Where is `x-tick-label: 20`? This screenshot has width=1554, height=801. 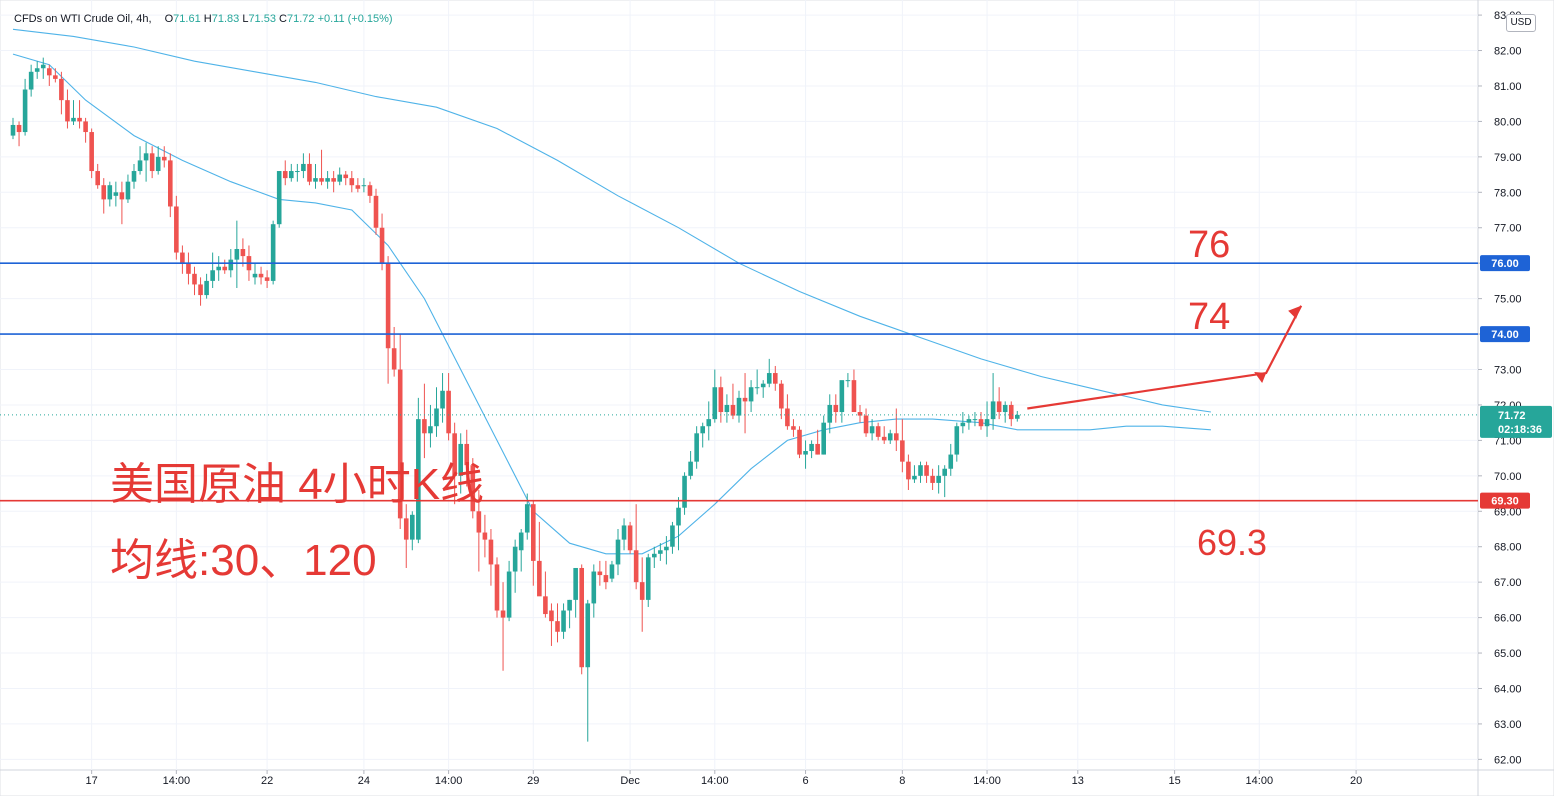
x-tick-label: 20 is located at coordinates (1356, 781).